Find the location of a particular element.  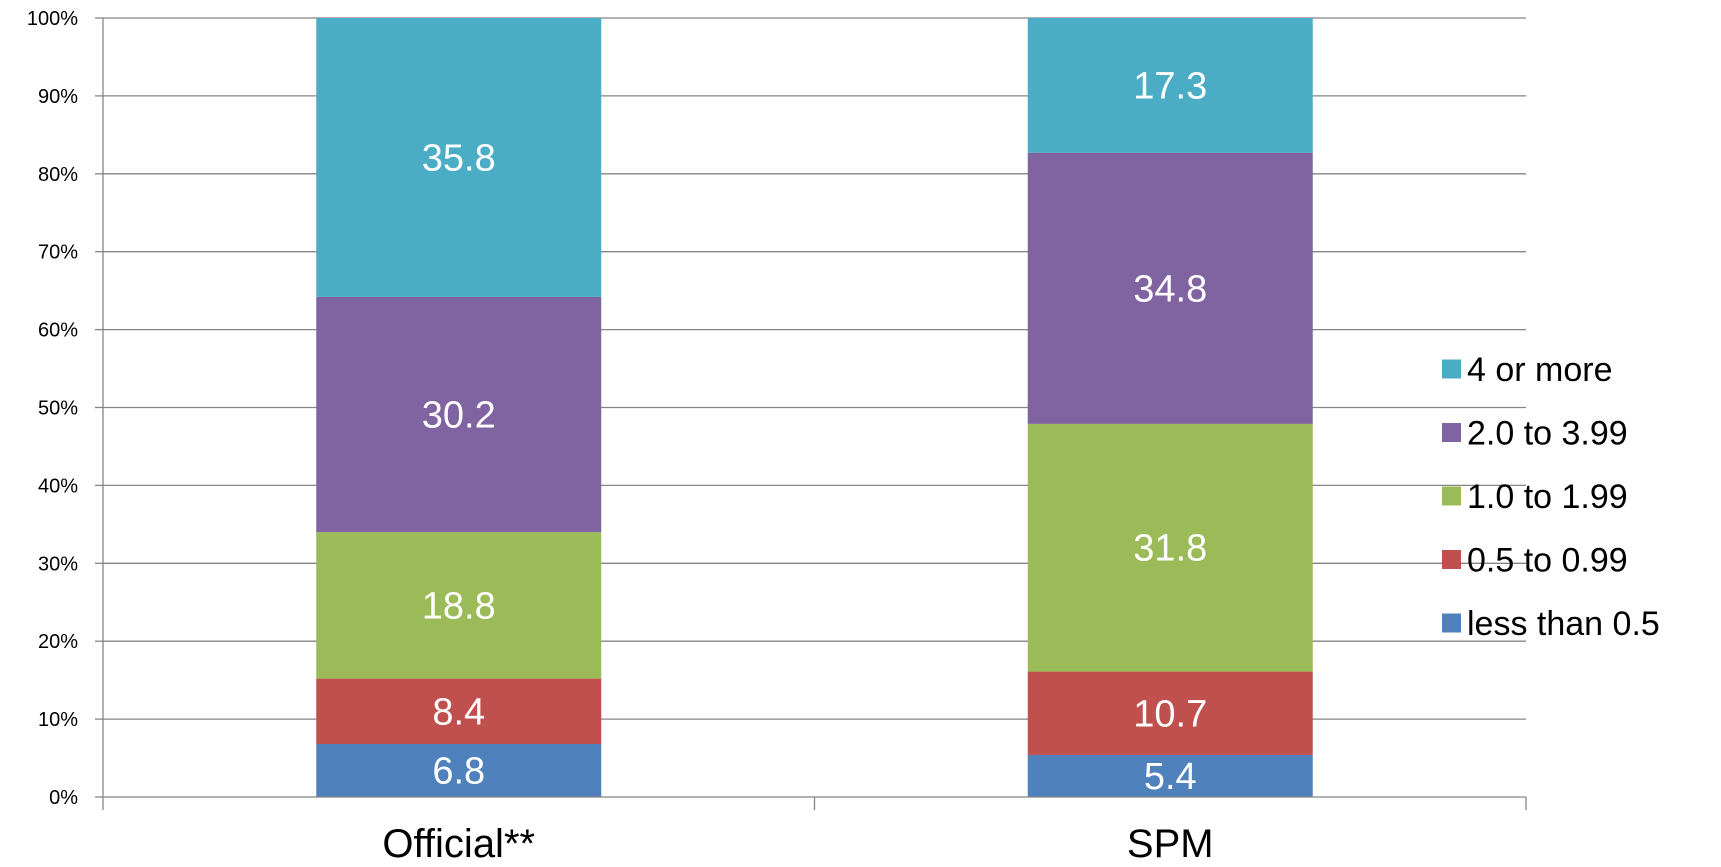

data-label-less-than-0-5-spm: 5.4 is located at coordinates (1170, 777).